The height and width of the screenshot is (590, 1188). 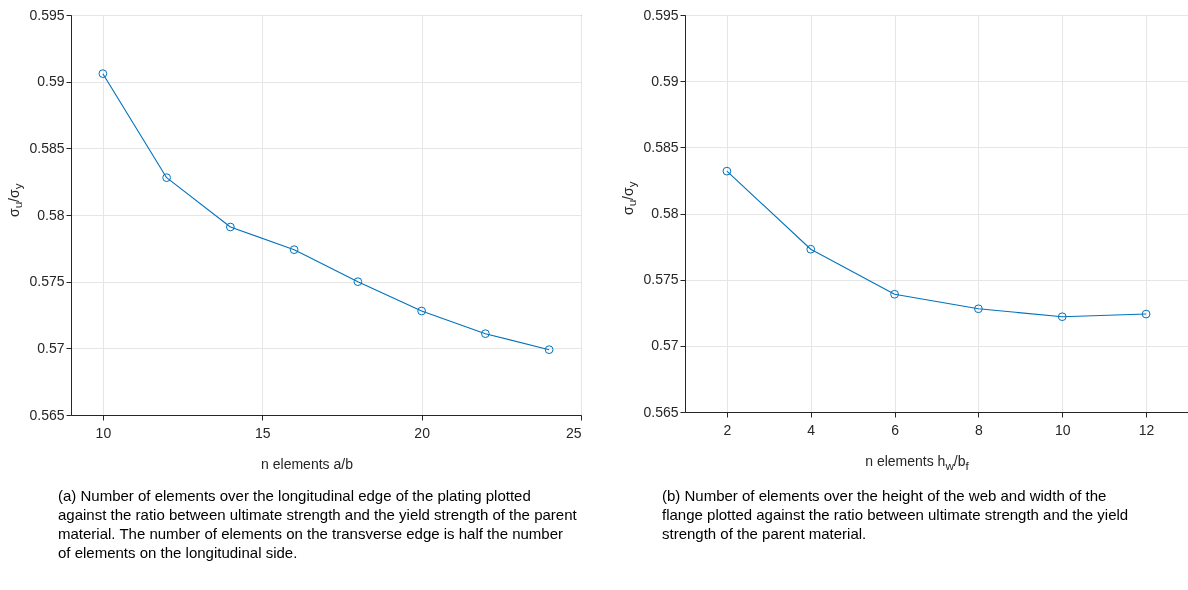 I want to click on x-axis-title: n elements a/b, so click(x=307, y=464).